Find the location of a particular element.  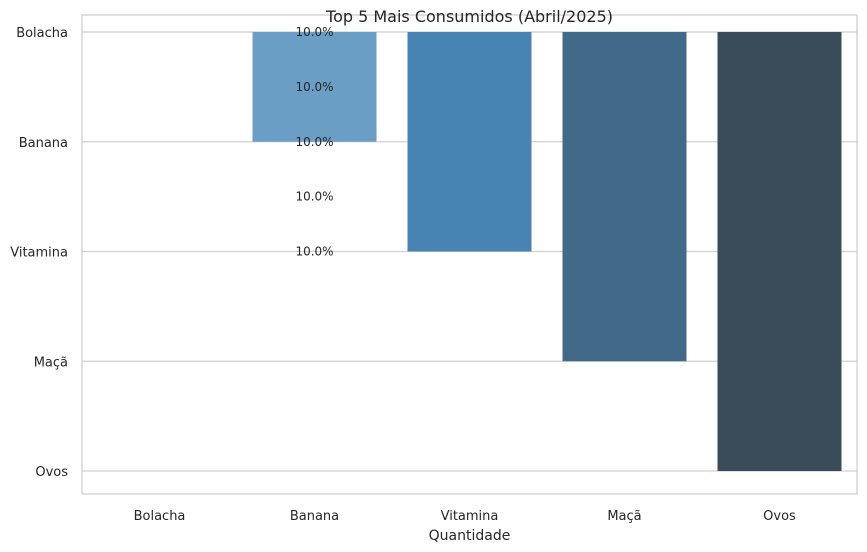

y-tick-label: Vitamina is located at coordinates (39, 253).